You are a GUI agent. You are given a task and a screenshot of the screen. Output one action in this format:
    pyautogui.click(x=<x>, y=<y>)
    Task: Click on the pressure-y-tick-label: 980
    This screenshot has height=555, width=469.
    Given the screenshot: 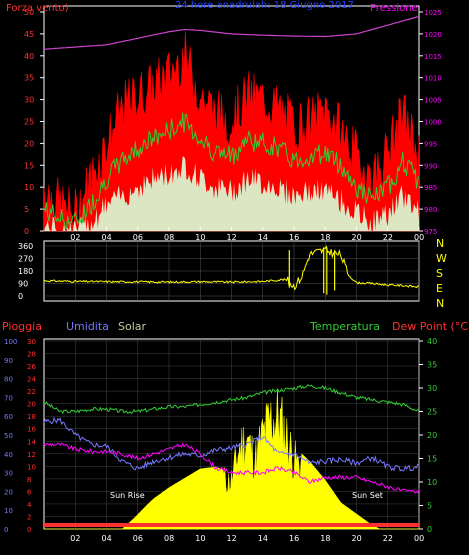 What is the action you would take?
    pyautogui.click(x=430, y=210)
    